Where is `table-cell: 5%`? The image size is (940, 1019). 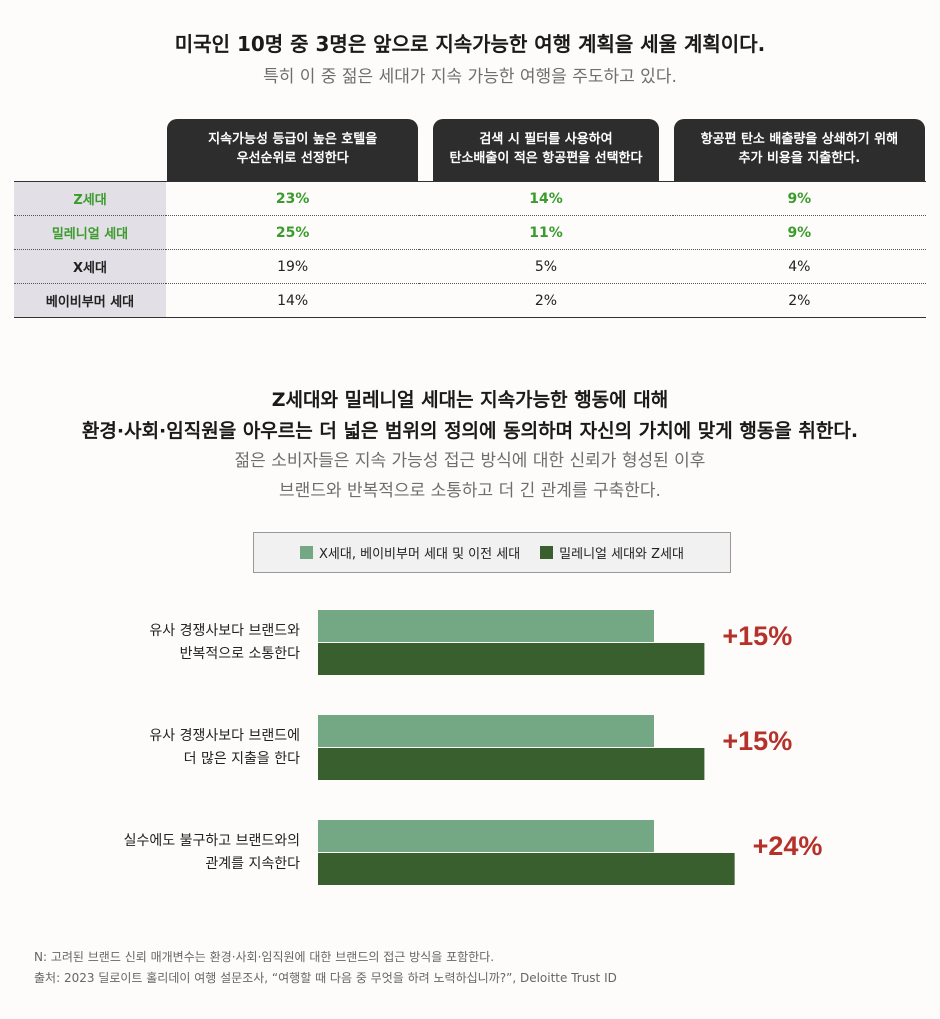 table-cell: 5% is located at coordinates (546, 266).